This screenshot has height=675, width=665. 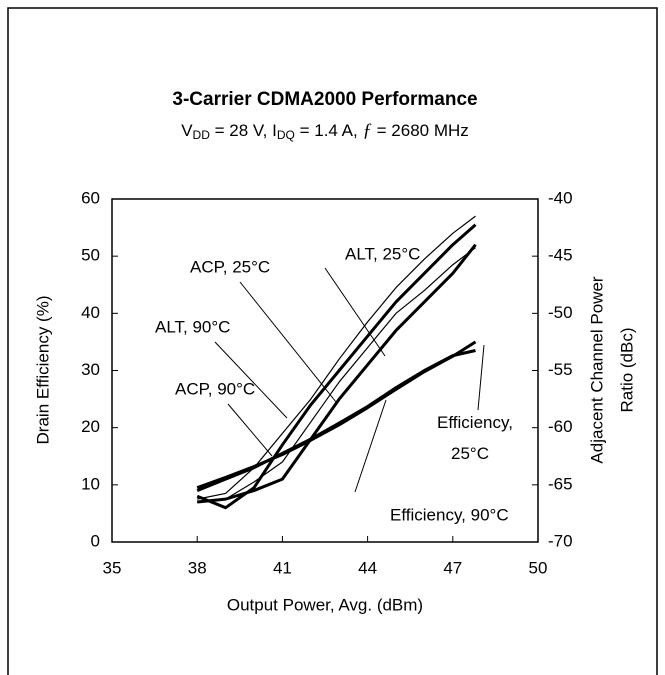 What do you see at coordinates (42, 370) in the screenshot?
I see `y-axis-label: Drain Efficiency (%)` at bounding box center [42, 370].